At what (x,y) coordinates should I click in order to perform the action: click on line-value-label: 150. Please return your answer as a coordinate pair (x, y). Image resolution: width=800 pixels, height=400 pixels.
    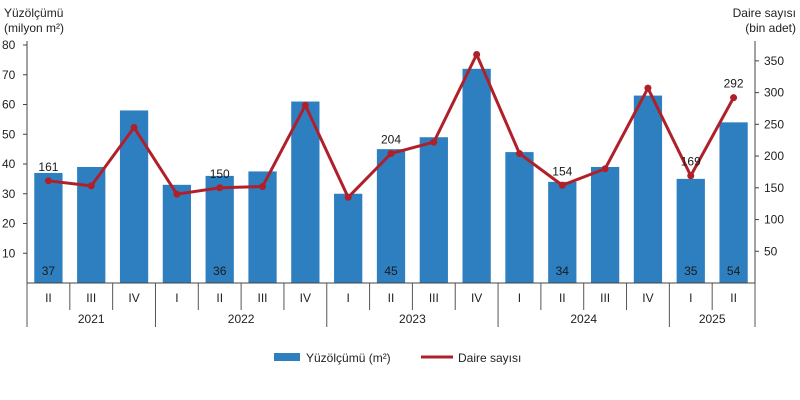
    Looking at the image, I should click on (220, 174).